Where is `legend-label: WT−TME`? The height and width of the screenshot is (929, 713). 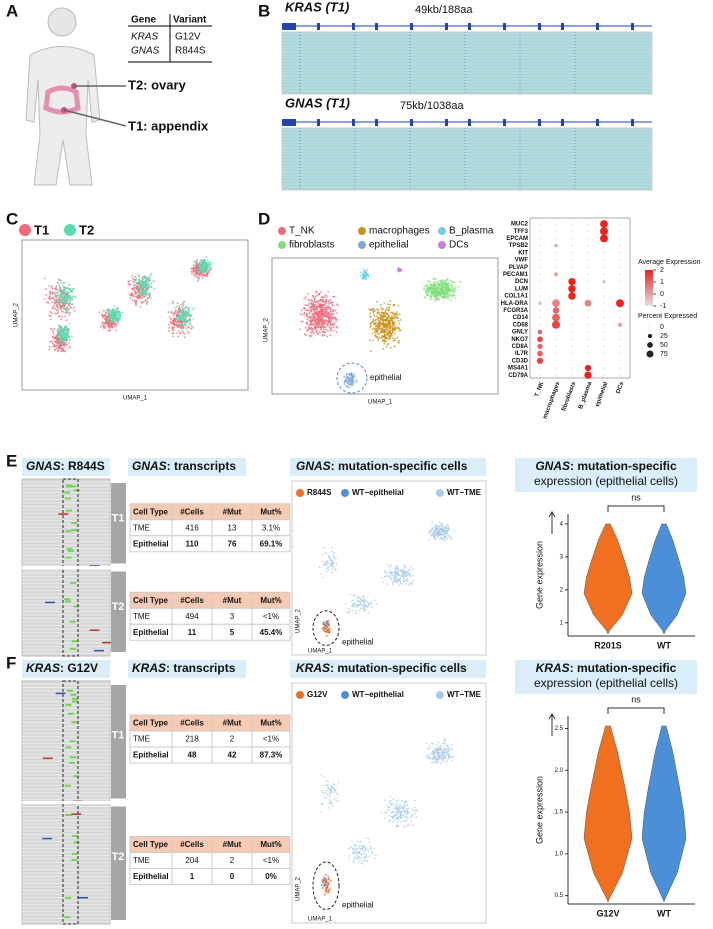 legend-label: WT−TME is located at coordinates (464, 492).